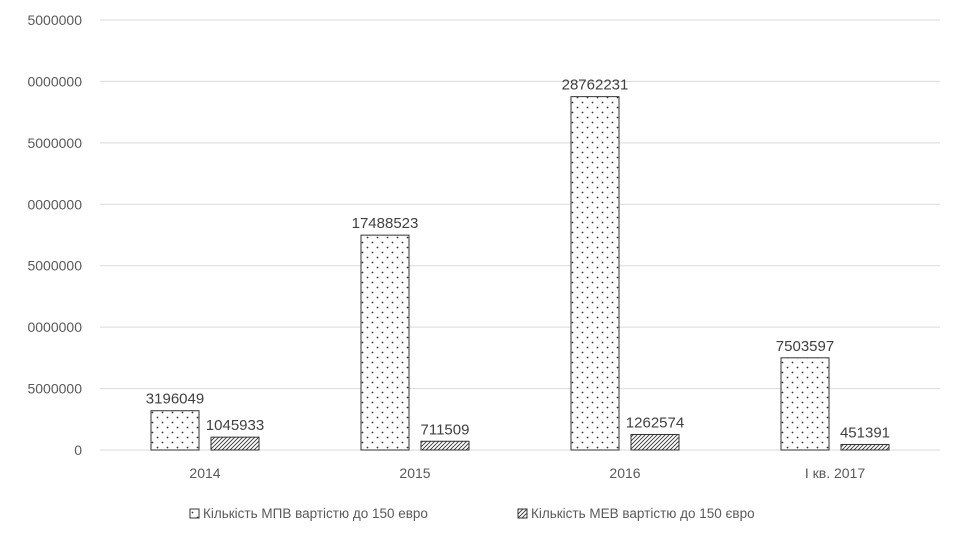 The image size is (962, 533). Describe the element at coordinates (595, 85) in the screenshot. I see `data-label: 28762231` at that location.